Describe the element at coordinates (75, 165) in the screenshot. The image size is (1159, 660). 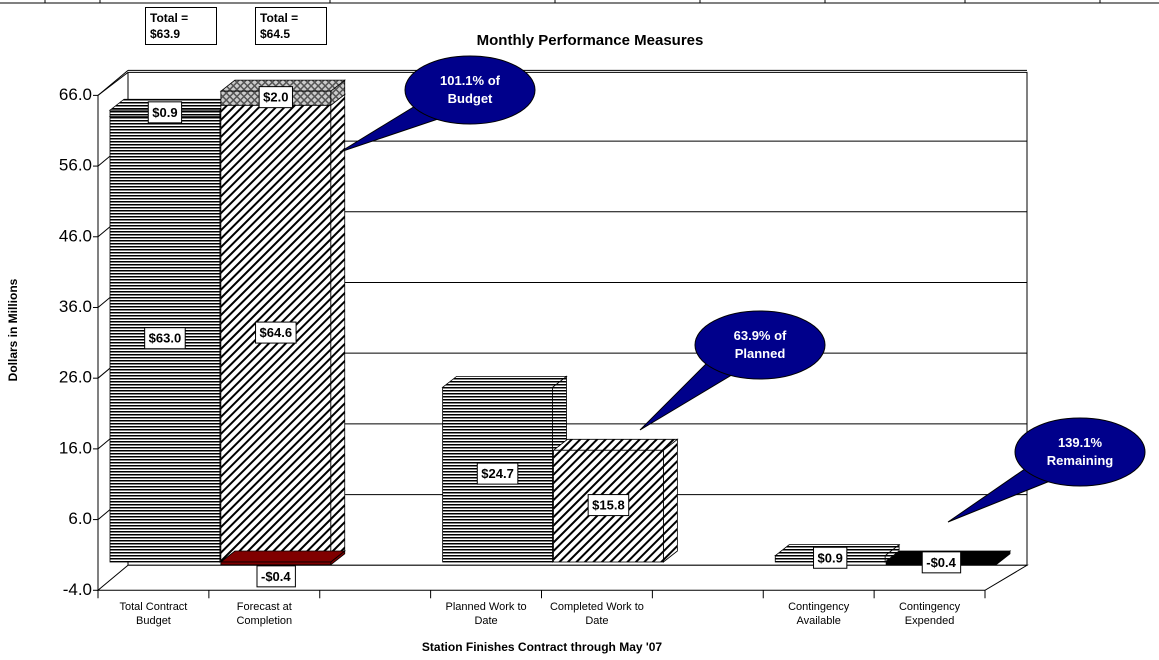
I see `y-tick-label: 56.0` at that location.